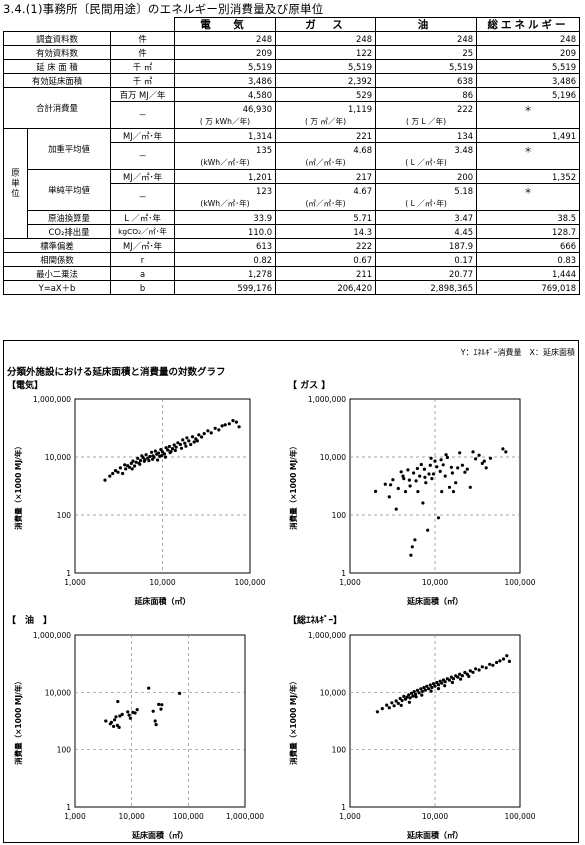 This screenshot has width=585, height=845. What do you see at coordinates (326, 217) in the screenshot?
I see `cell-value: 5.71` at bounding box center [326, 217].